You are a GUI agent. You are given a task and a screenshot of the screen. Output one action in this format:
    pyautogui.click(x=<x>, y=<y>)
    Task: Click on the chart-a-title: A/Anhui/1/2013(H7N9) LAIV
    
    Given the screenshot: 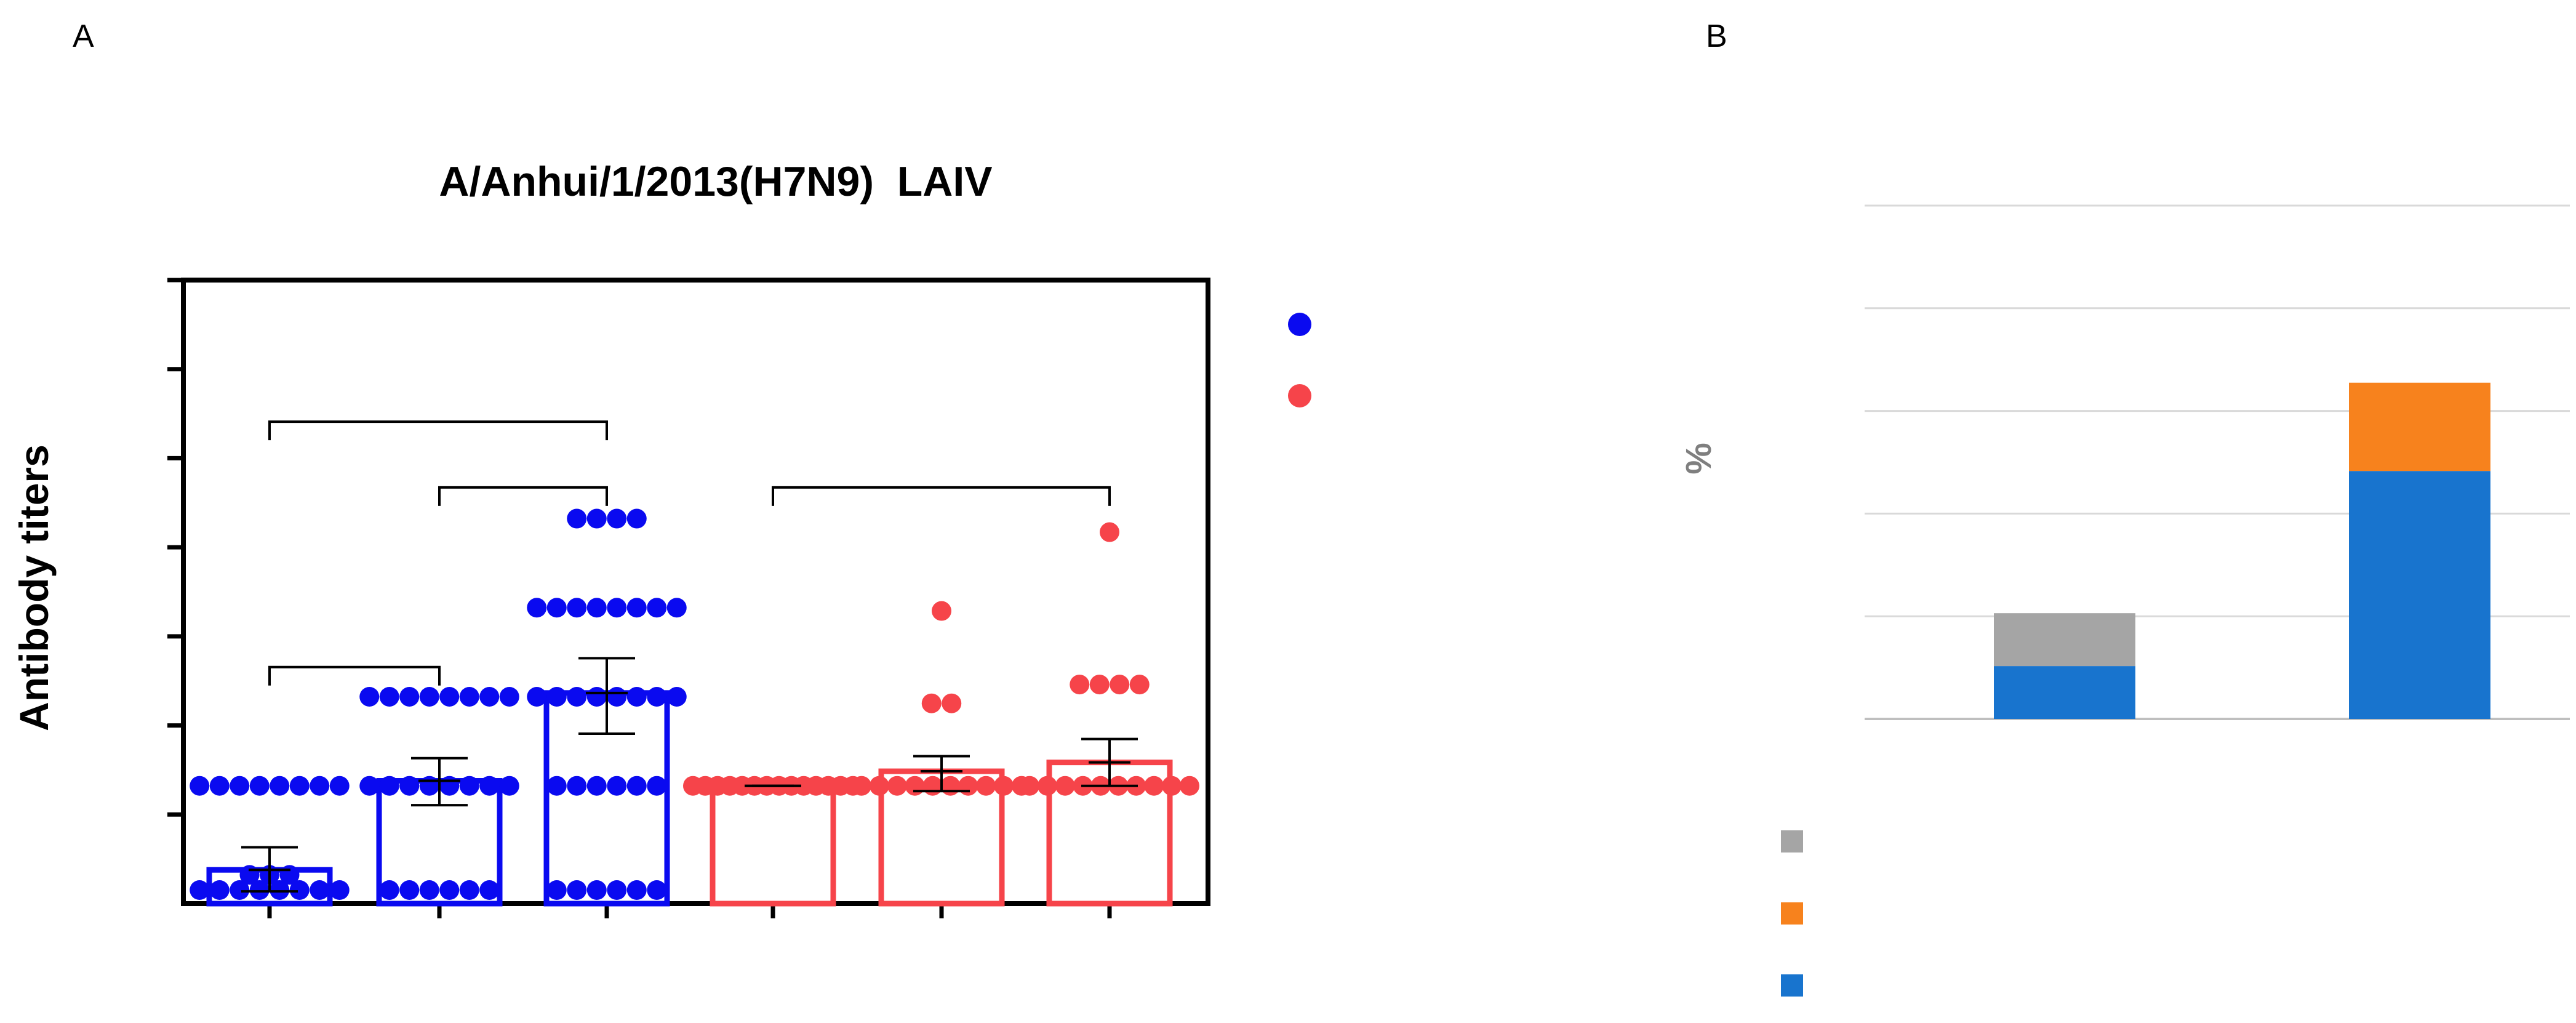 What is the action you would take?
    pyautogui.click(x=715, y=181)
    